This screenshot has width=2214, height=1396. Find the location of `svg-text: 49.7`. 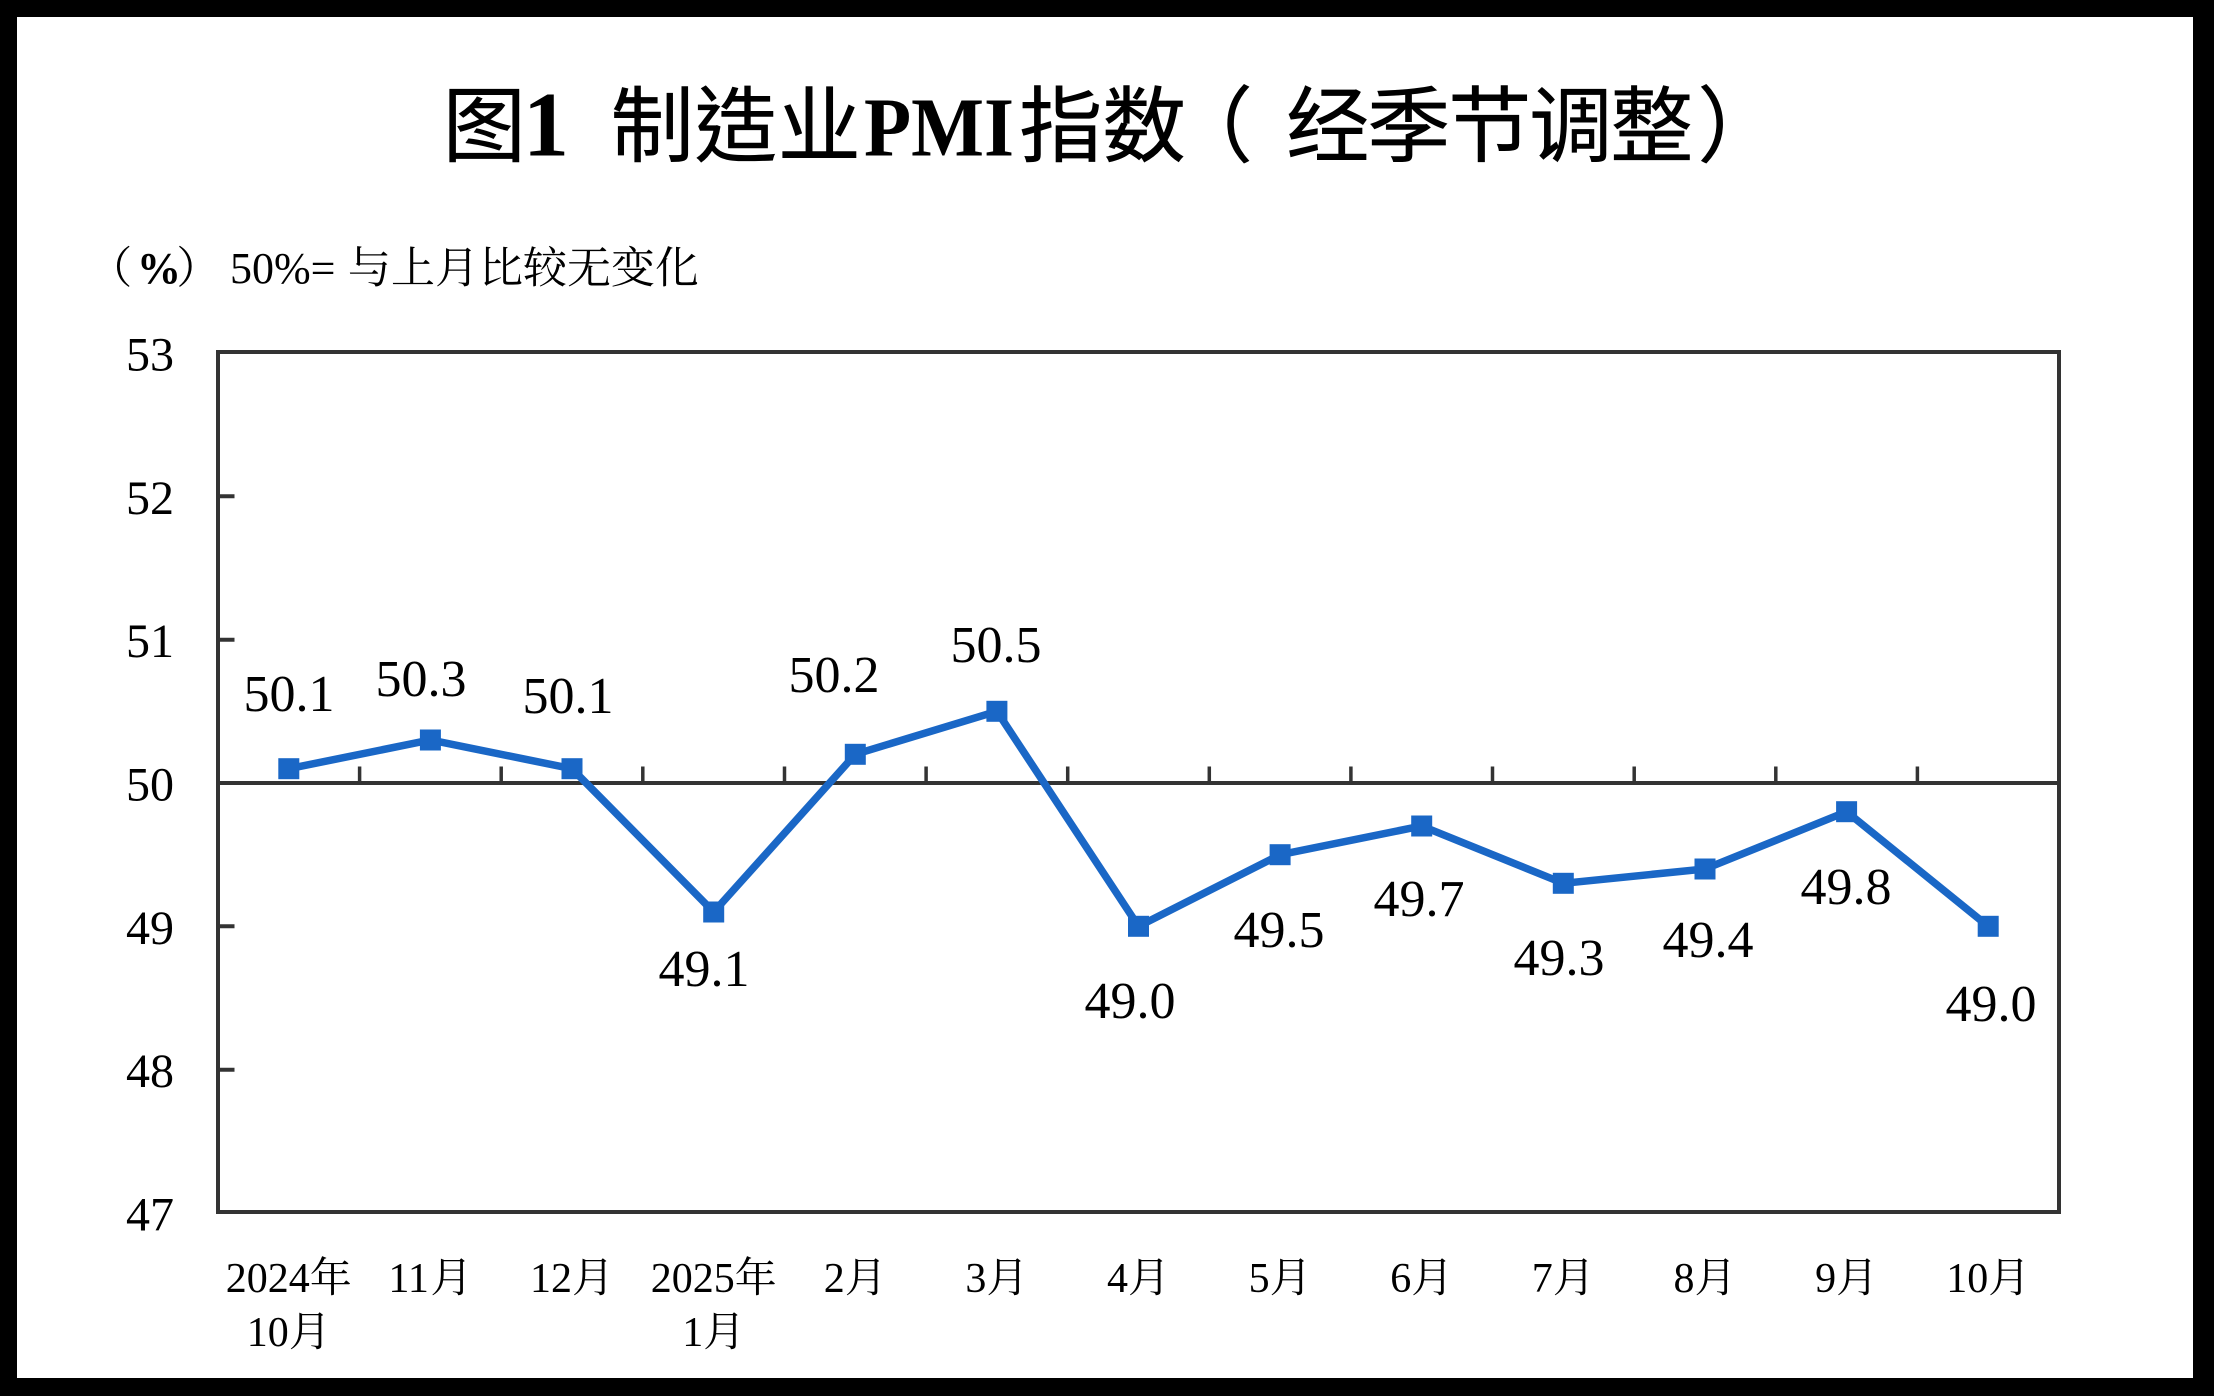

svg-text: 49.7 is located at coordinates (1419, 899).